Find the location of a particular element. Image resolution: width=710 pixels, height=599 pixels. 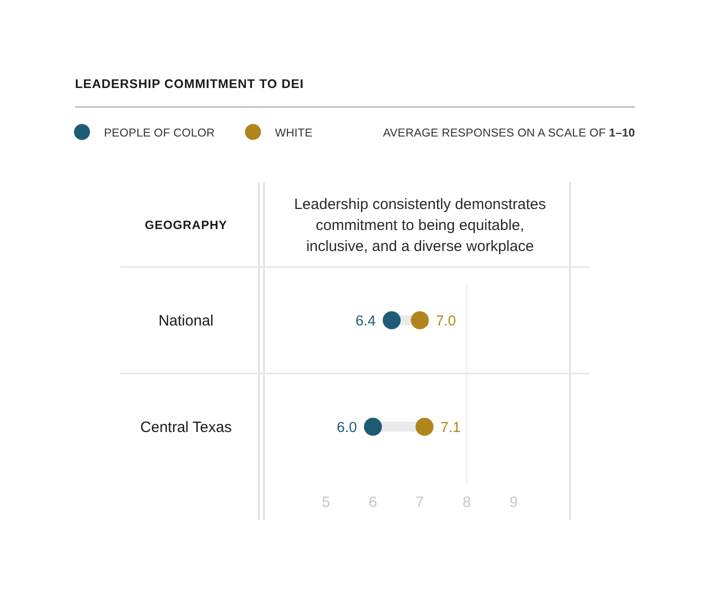

x-axis-title: Leadership consistently demonstrates commitment to being equitable, inclusive, and a diverse workplace is located at coordinates (420, 225).